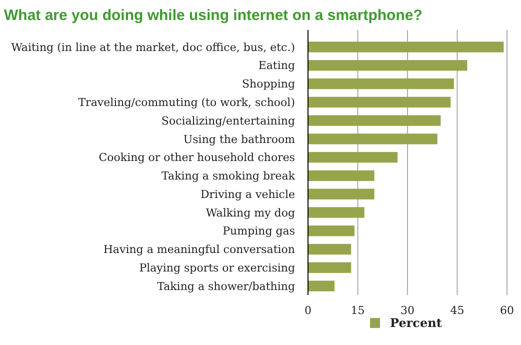 The height and width of the screenshot is (345, 521). What do you see at coordinates (276, 65) in the screenshot?
I see `y-tick-label: Eating` at bounding box center [276, 65].